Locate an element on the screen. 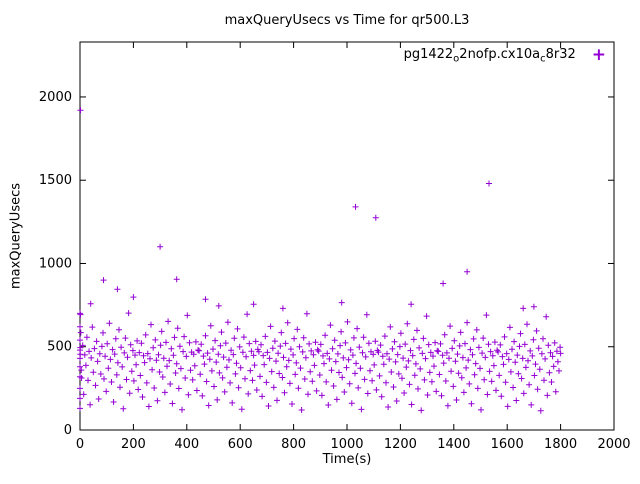  x-tick-label: 800 is located at coordinates (293, 444).